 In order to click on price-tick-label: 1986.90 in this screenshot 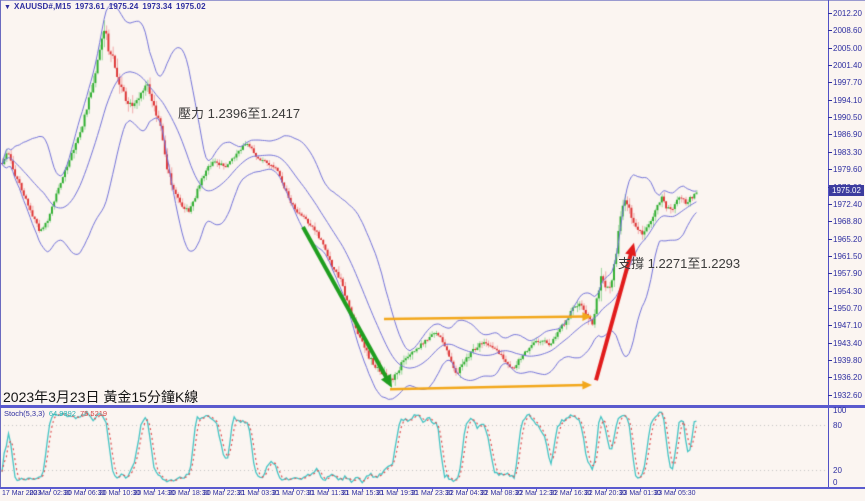, I will do `click(847, 135)`.